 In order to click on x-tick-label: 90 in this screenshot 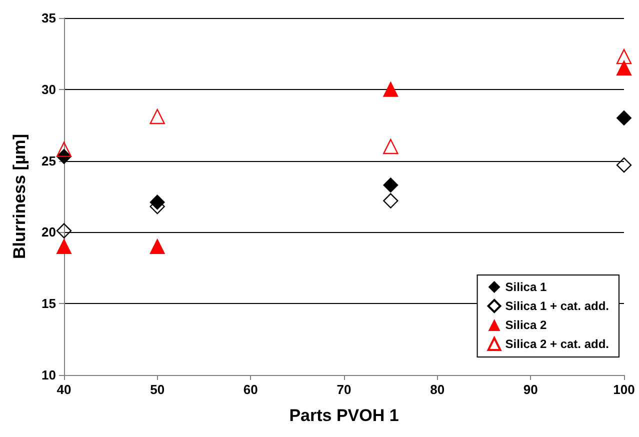, I will do `click(530, 389)`.